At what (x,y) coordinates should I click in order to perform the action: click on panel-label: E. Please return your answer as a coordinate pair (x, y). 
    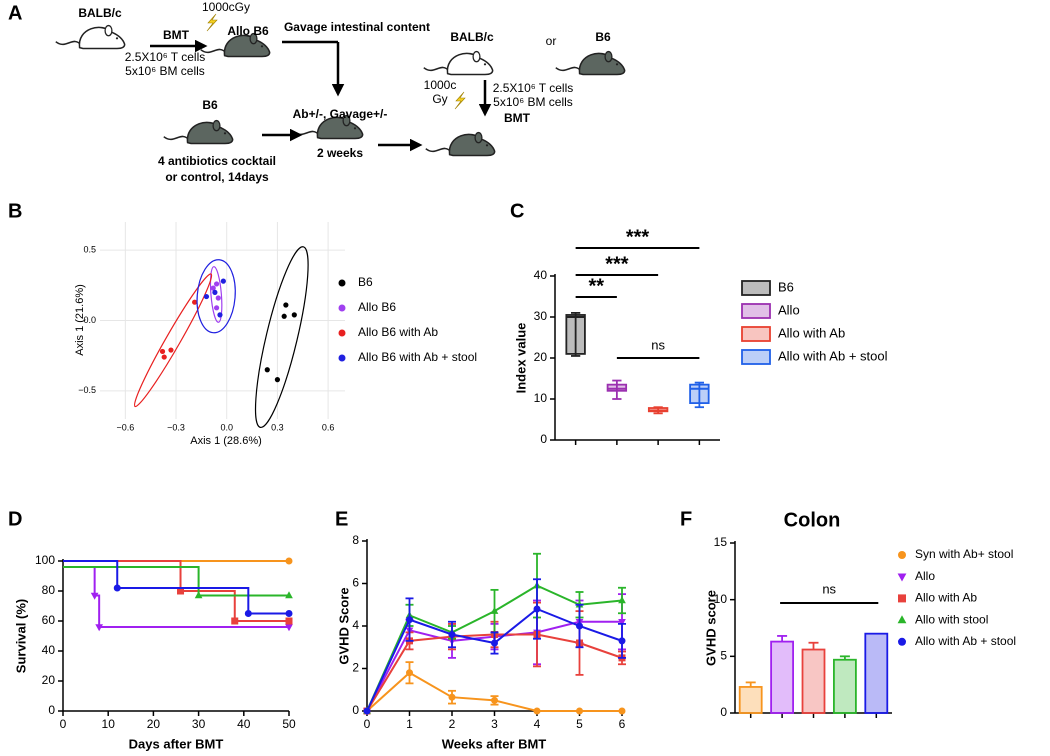
    Looking at the image, I should click on (341, 519).